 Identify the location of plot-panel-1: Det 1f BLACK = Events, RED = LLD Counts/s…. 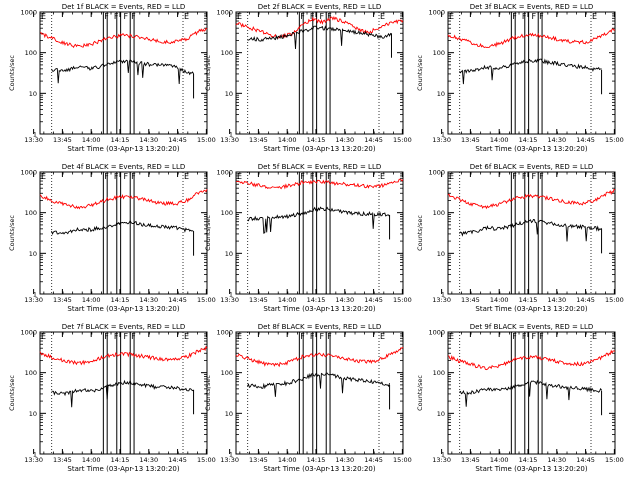
(112, 78).